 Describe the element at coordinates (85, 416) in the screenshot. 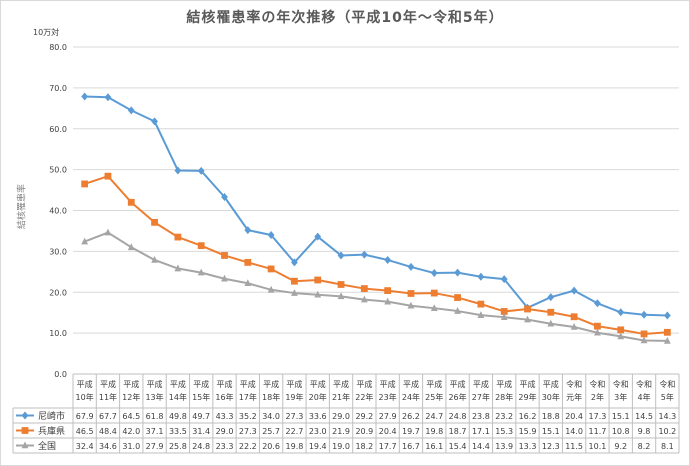

I see `data-label: 67.9` at that location.